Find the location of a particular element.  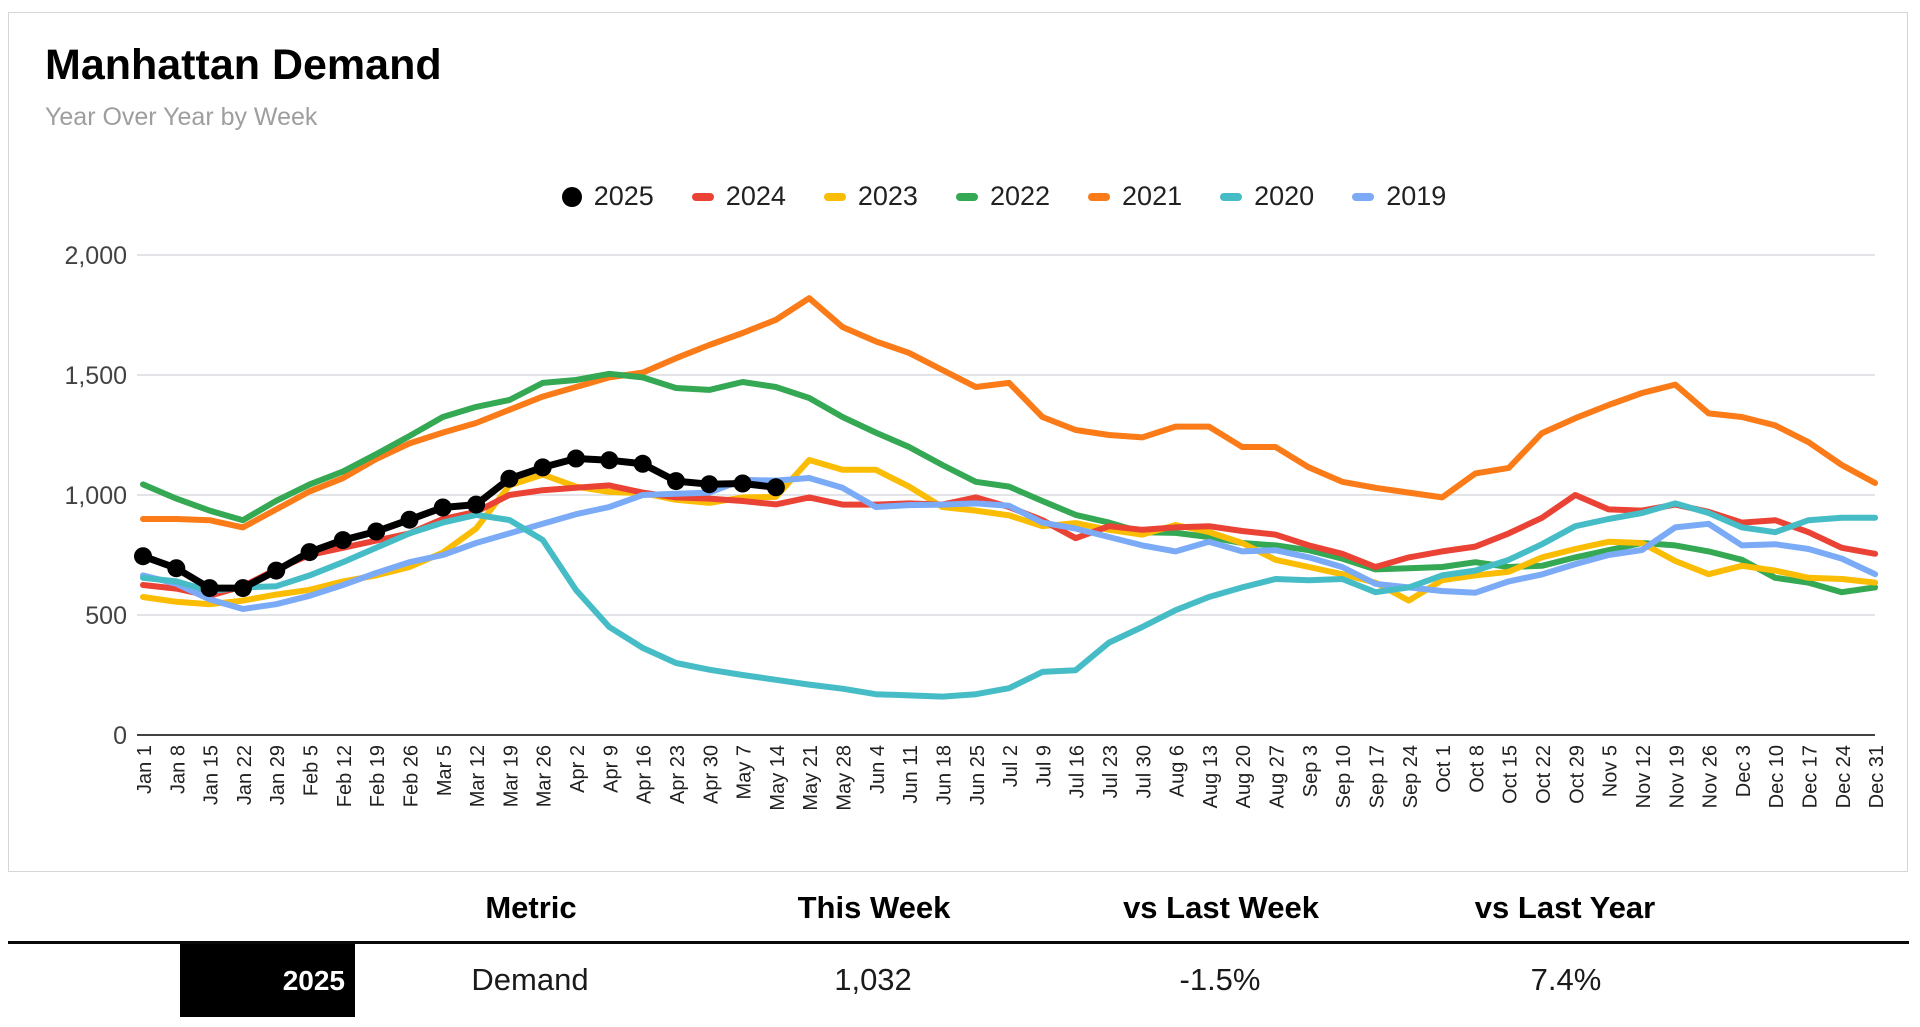

x-tick-label: Mar 12 is located at coordinates (478, 776).